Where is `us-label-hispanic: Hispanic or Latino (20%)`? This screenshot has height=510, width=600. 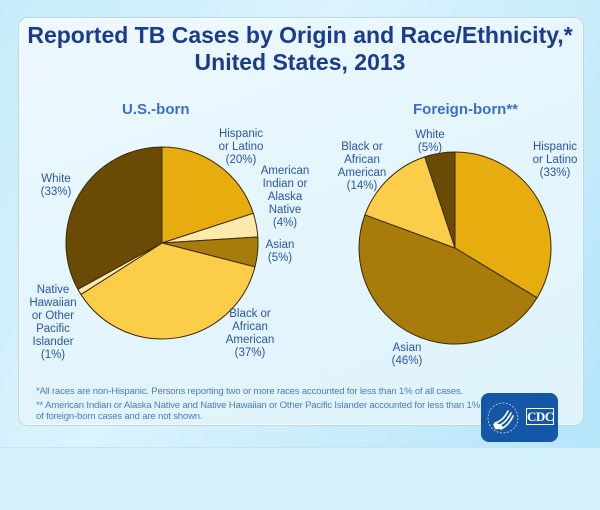
us-label-hispanic: Hispanic or Latino (20%) is located at coordinates (241, 147).